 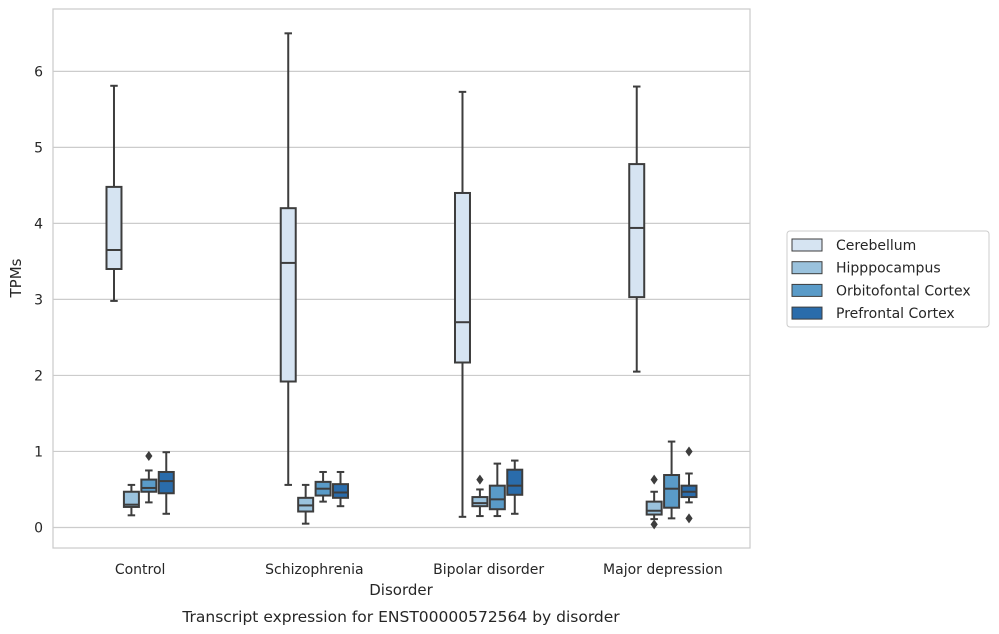 What do you see at coordinates (401, 590) in the screenshot?
I see `x-axis-title: Disorder` at bounding box center [401, 590].